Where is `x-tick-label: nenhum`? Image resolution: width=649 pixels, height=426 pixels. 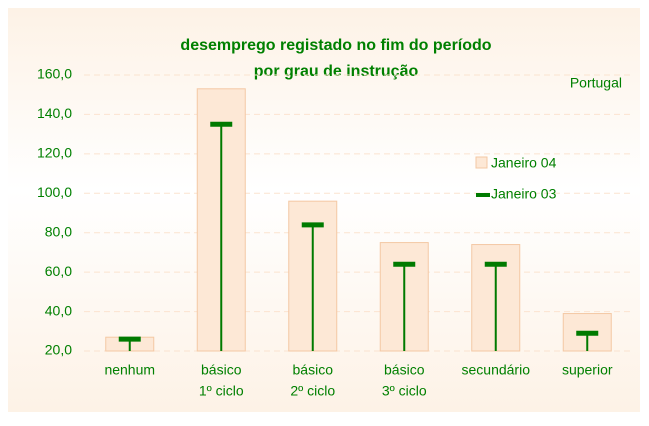
x-tick-label: nenhum is located at coordinates (129, 370).